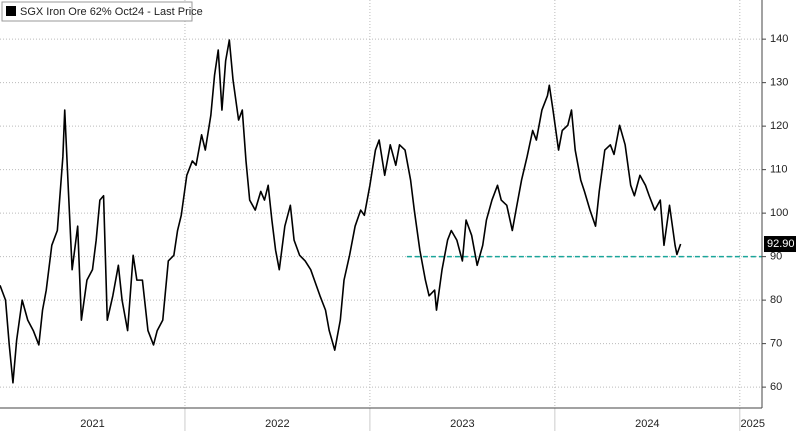 Image resolution: width=800 pixels, height=431 pixels. What do you see at coordinates (776, 257) in the screenshot?
I see `y-tick-label: 90` at bounding box center [776, 257].